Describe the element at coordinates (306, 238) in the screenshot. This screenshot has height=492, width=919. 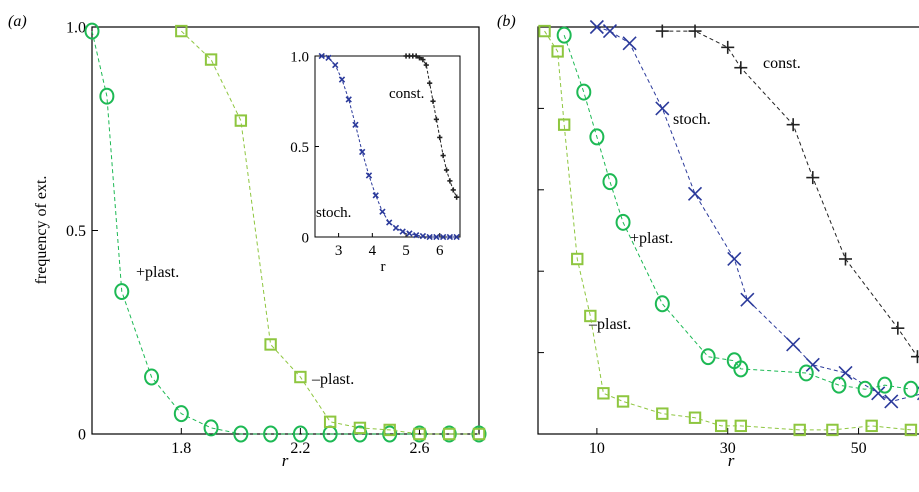
I see `y-tick-label: 0` at that location.